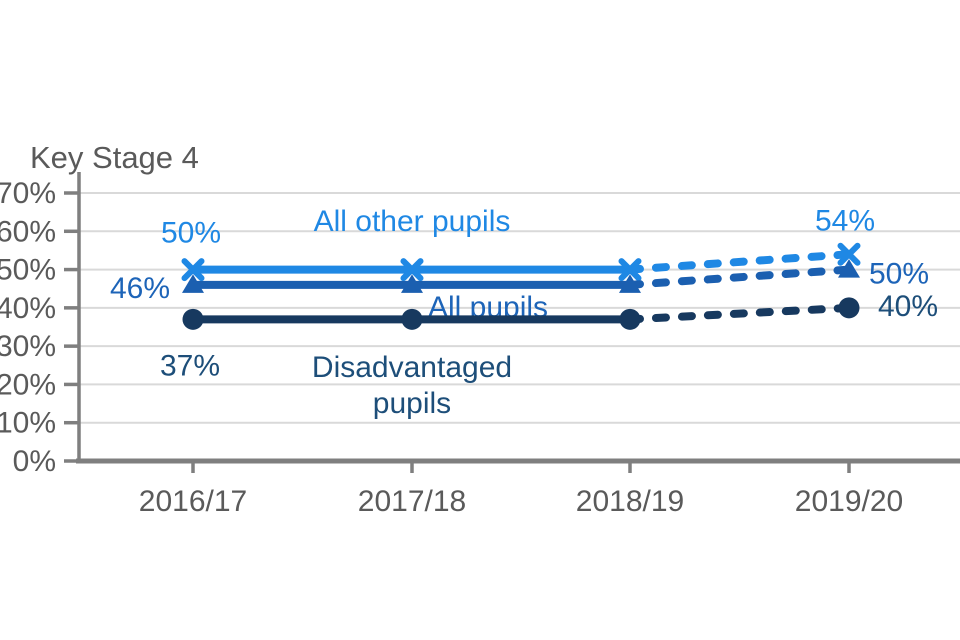  I want to click on data-label: 40%, so click(908, 306).